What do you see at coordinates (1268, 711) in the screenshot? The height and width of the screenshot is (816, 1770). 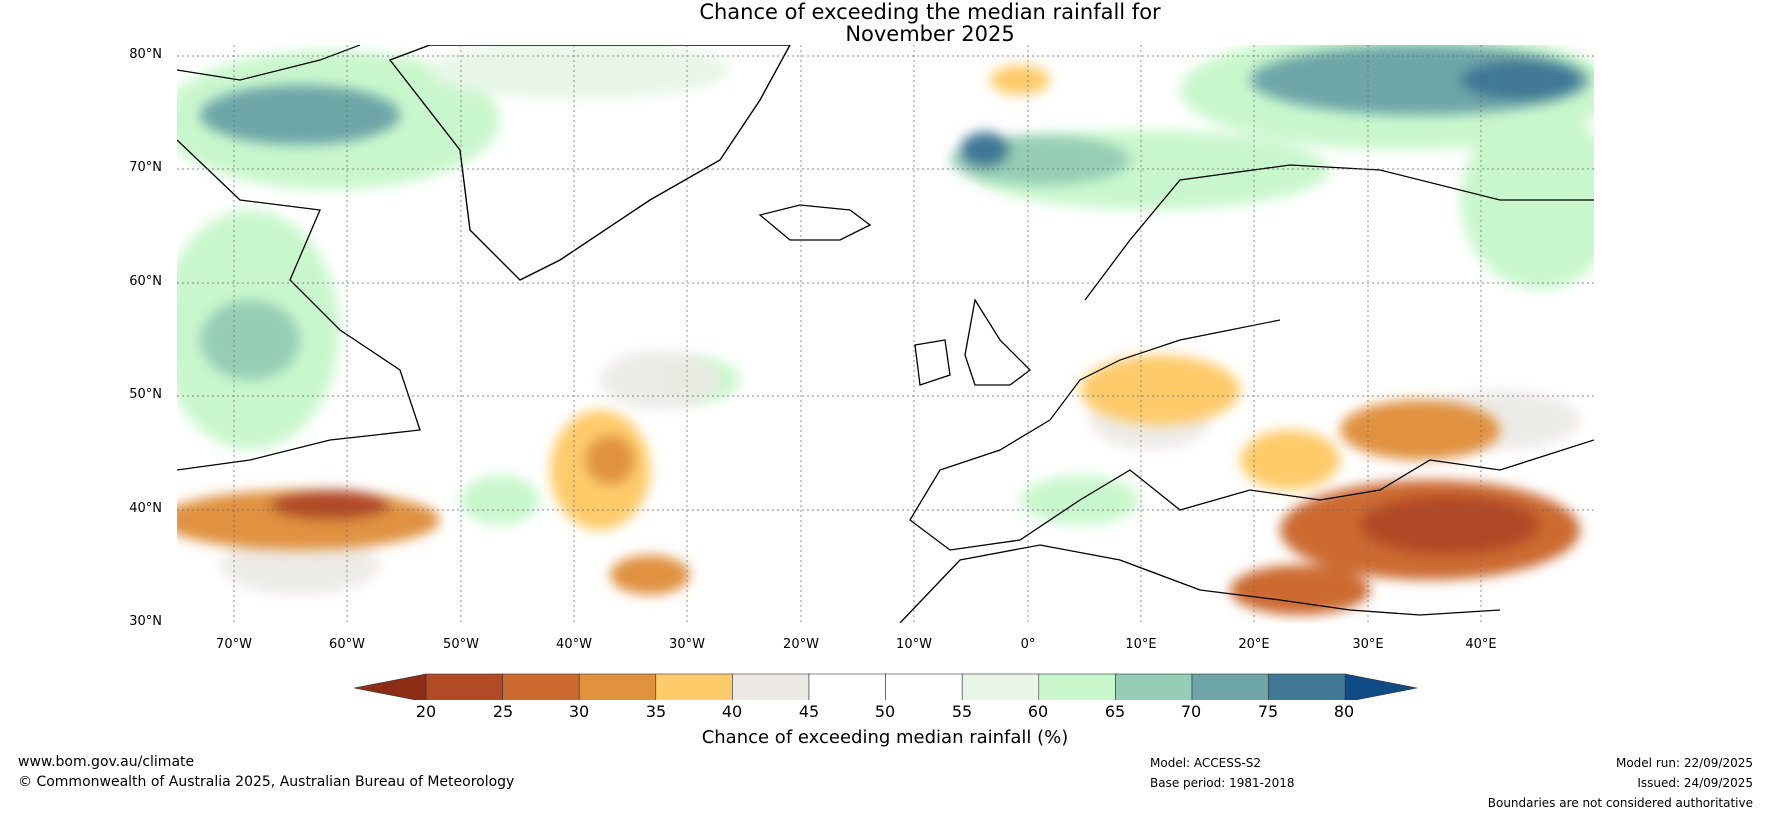 I see `colorbar-tick: 75` at bounding box center [1268, 711].